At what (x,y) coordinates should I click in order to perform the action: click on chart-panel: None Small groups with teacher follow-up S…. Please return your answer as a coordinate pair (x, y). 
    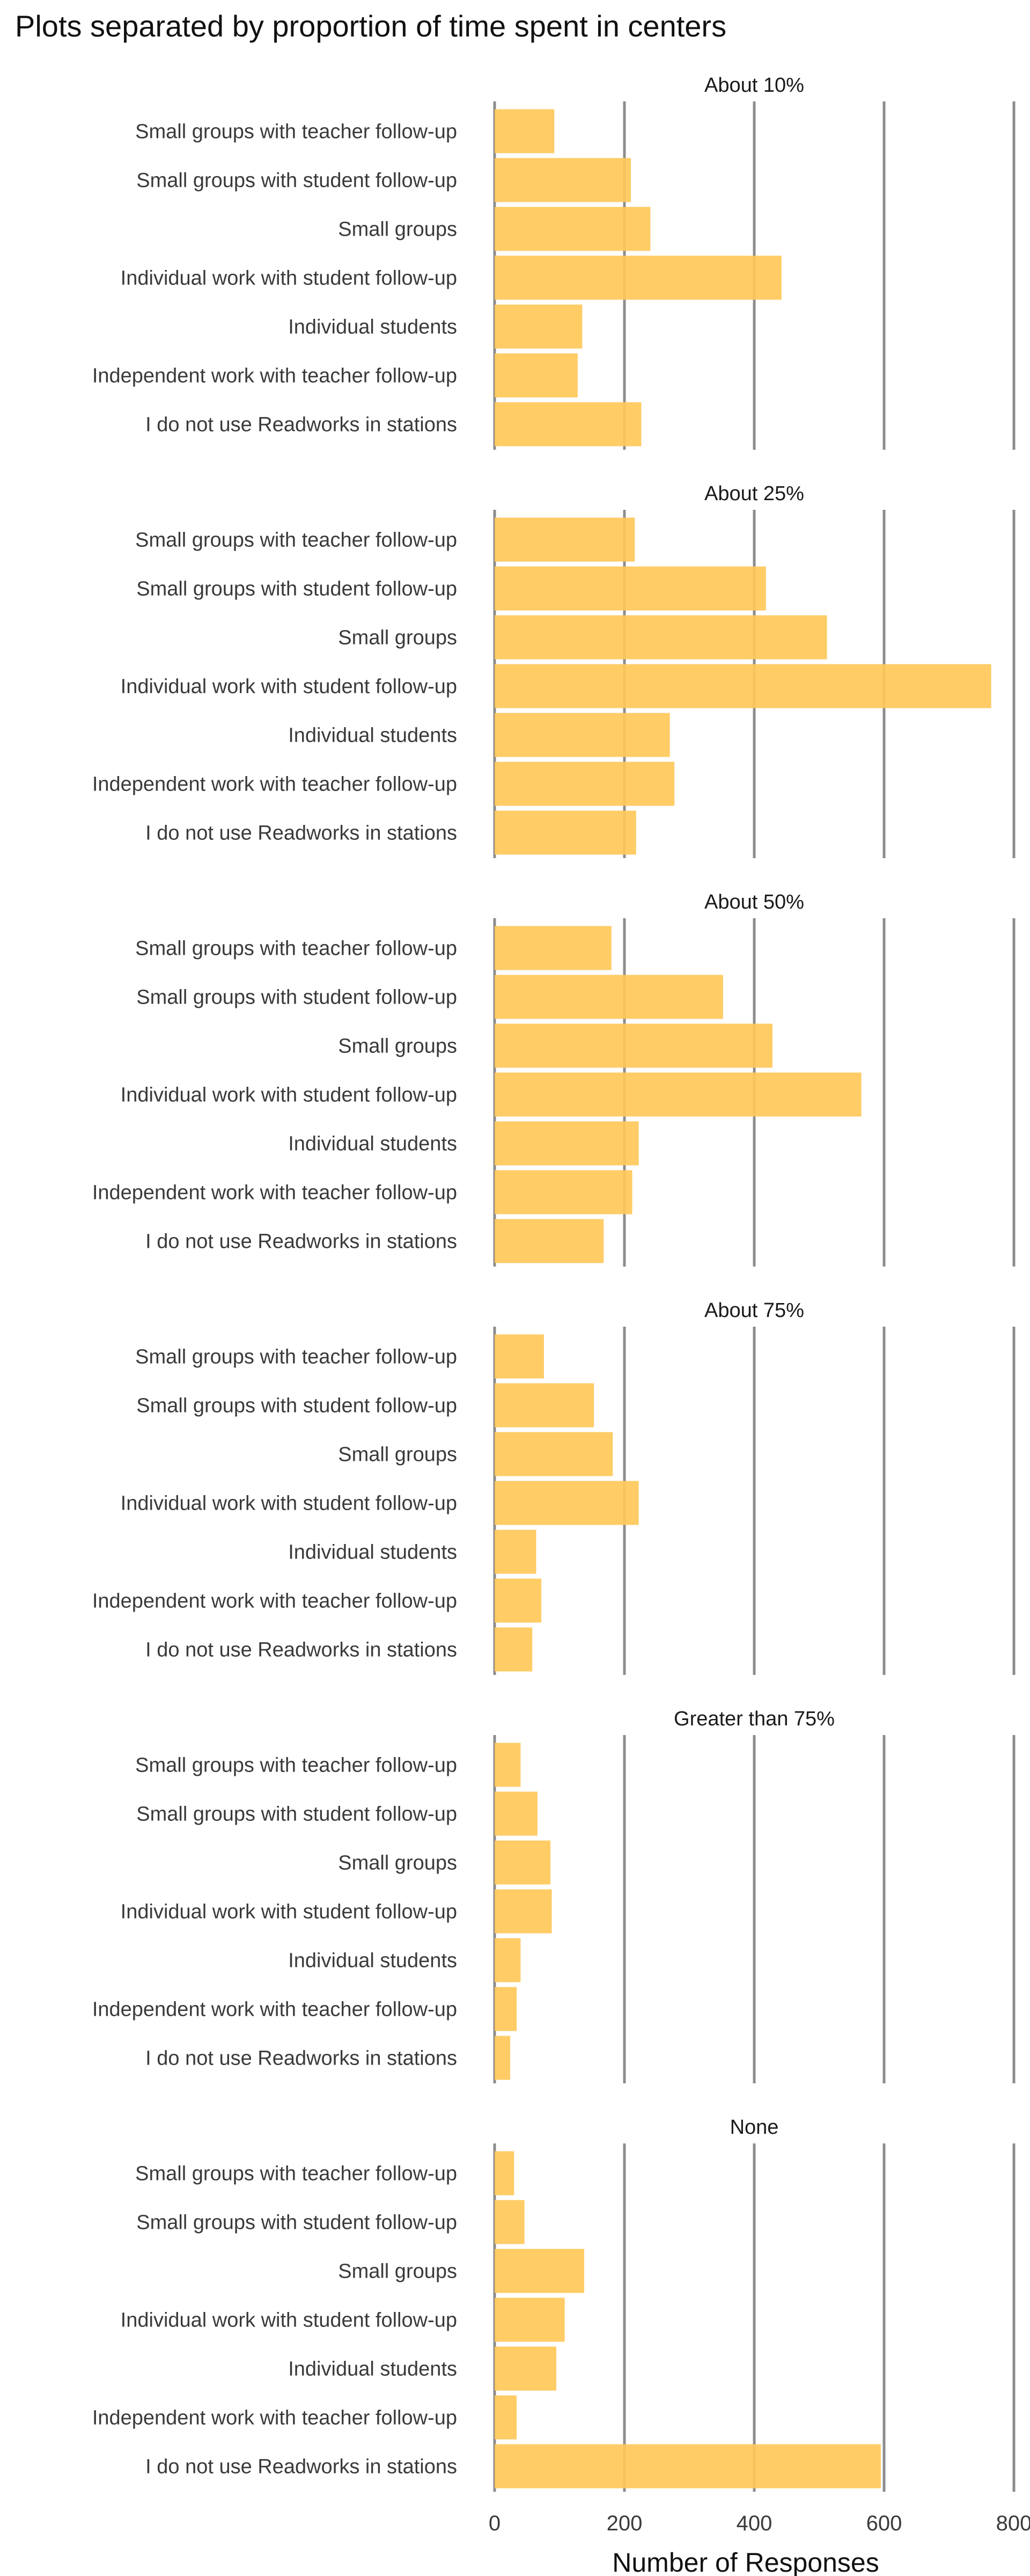
    Looking at the image, I should click on (554, 2304).